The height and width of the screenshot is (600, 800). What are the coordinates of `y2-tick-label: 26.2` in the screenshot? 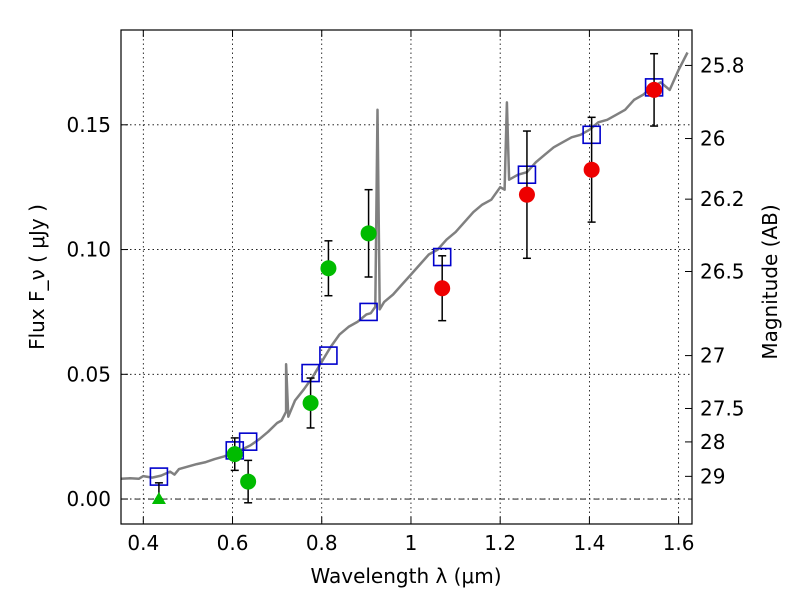 It's located at (722, 199).